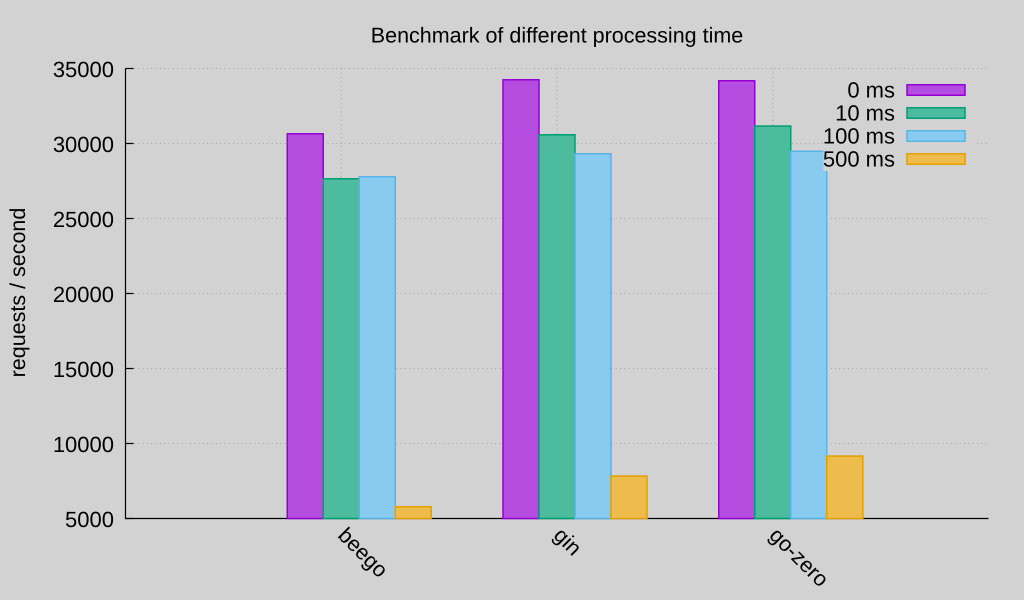 The height and width of the screenshot is (600, 1024). What do you see at coordinates (557, 36) in the screenshot?
I see `svg-text:Benchmark of different process: Benchmark of different processing time` at bounding box center [557, 36].